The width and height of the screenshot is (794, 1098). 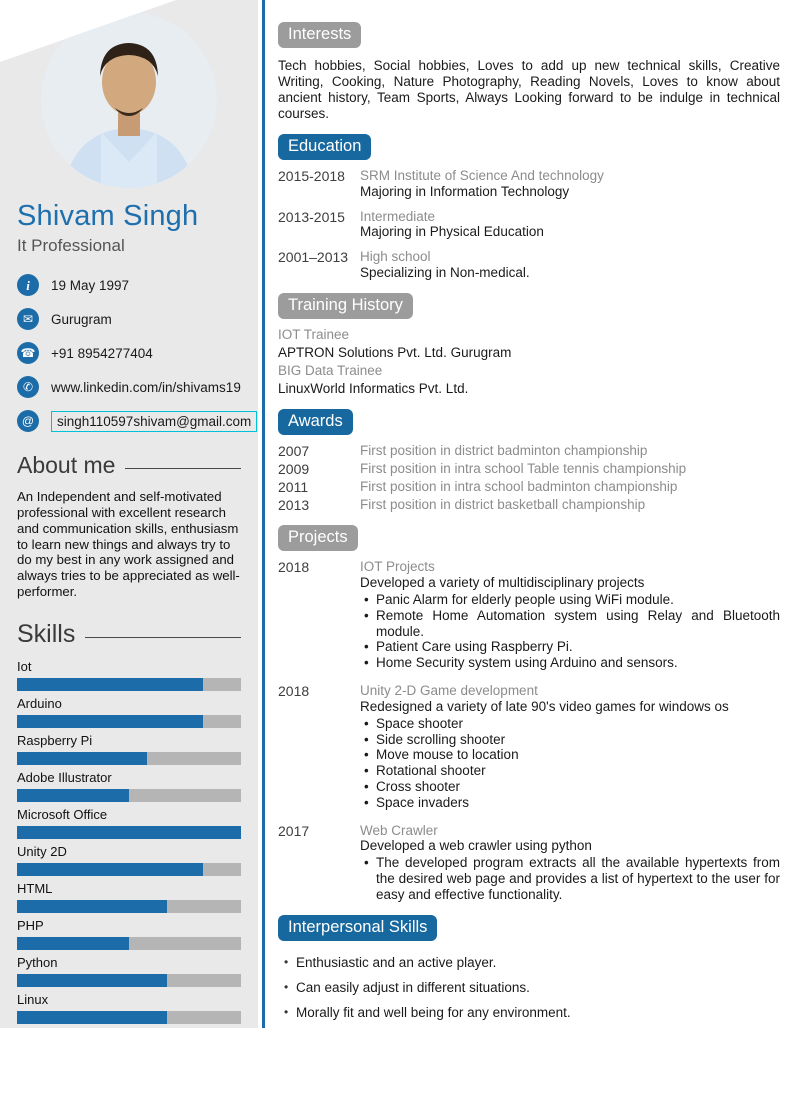 I want to click on skill-html: HTML, so click(x=129, y=897).